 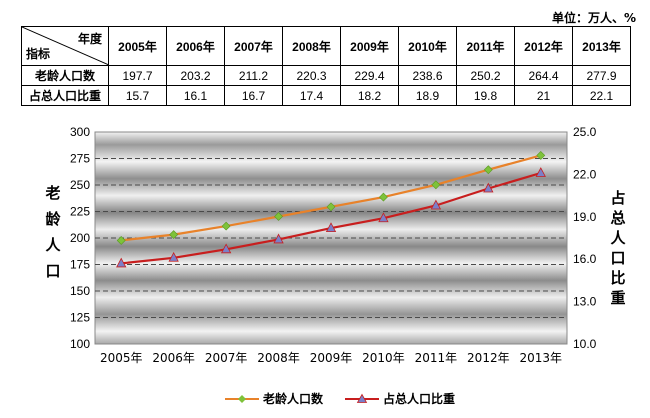 I want to click on table-cell: 22.1, so click(x=601, y=95).